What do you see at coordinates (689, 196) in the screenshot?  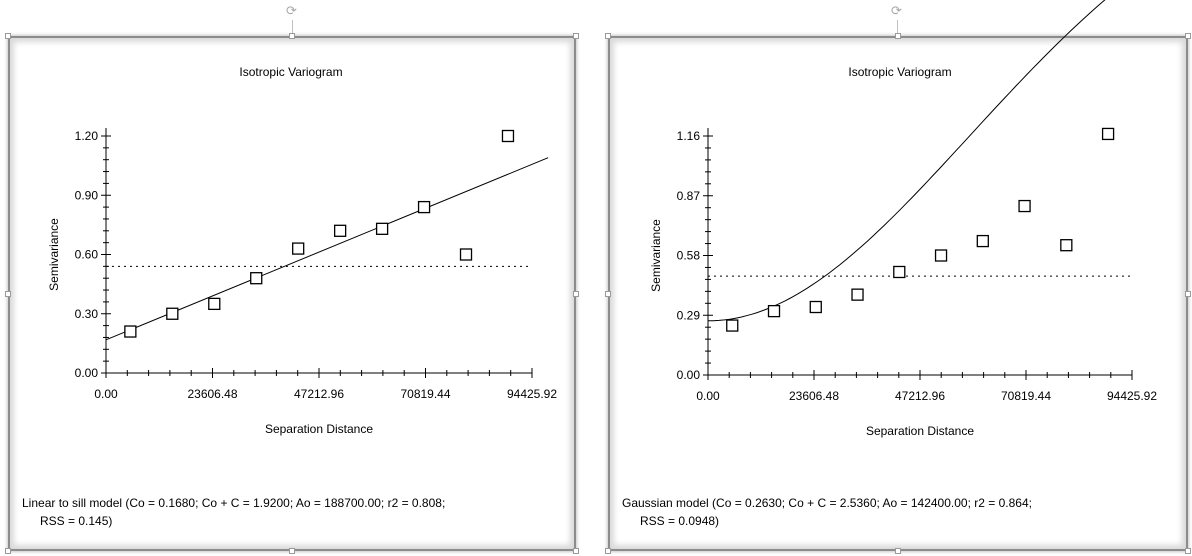 I see `y-tick-label: 0.87` at bounding box center [689, 196].